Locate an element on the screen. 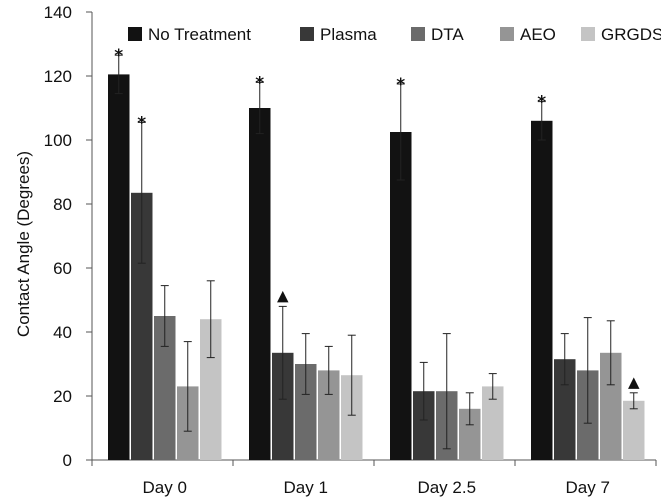  x-category-label: Day 7 is located at coordinates (588, 487).